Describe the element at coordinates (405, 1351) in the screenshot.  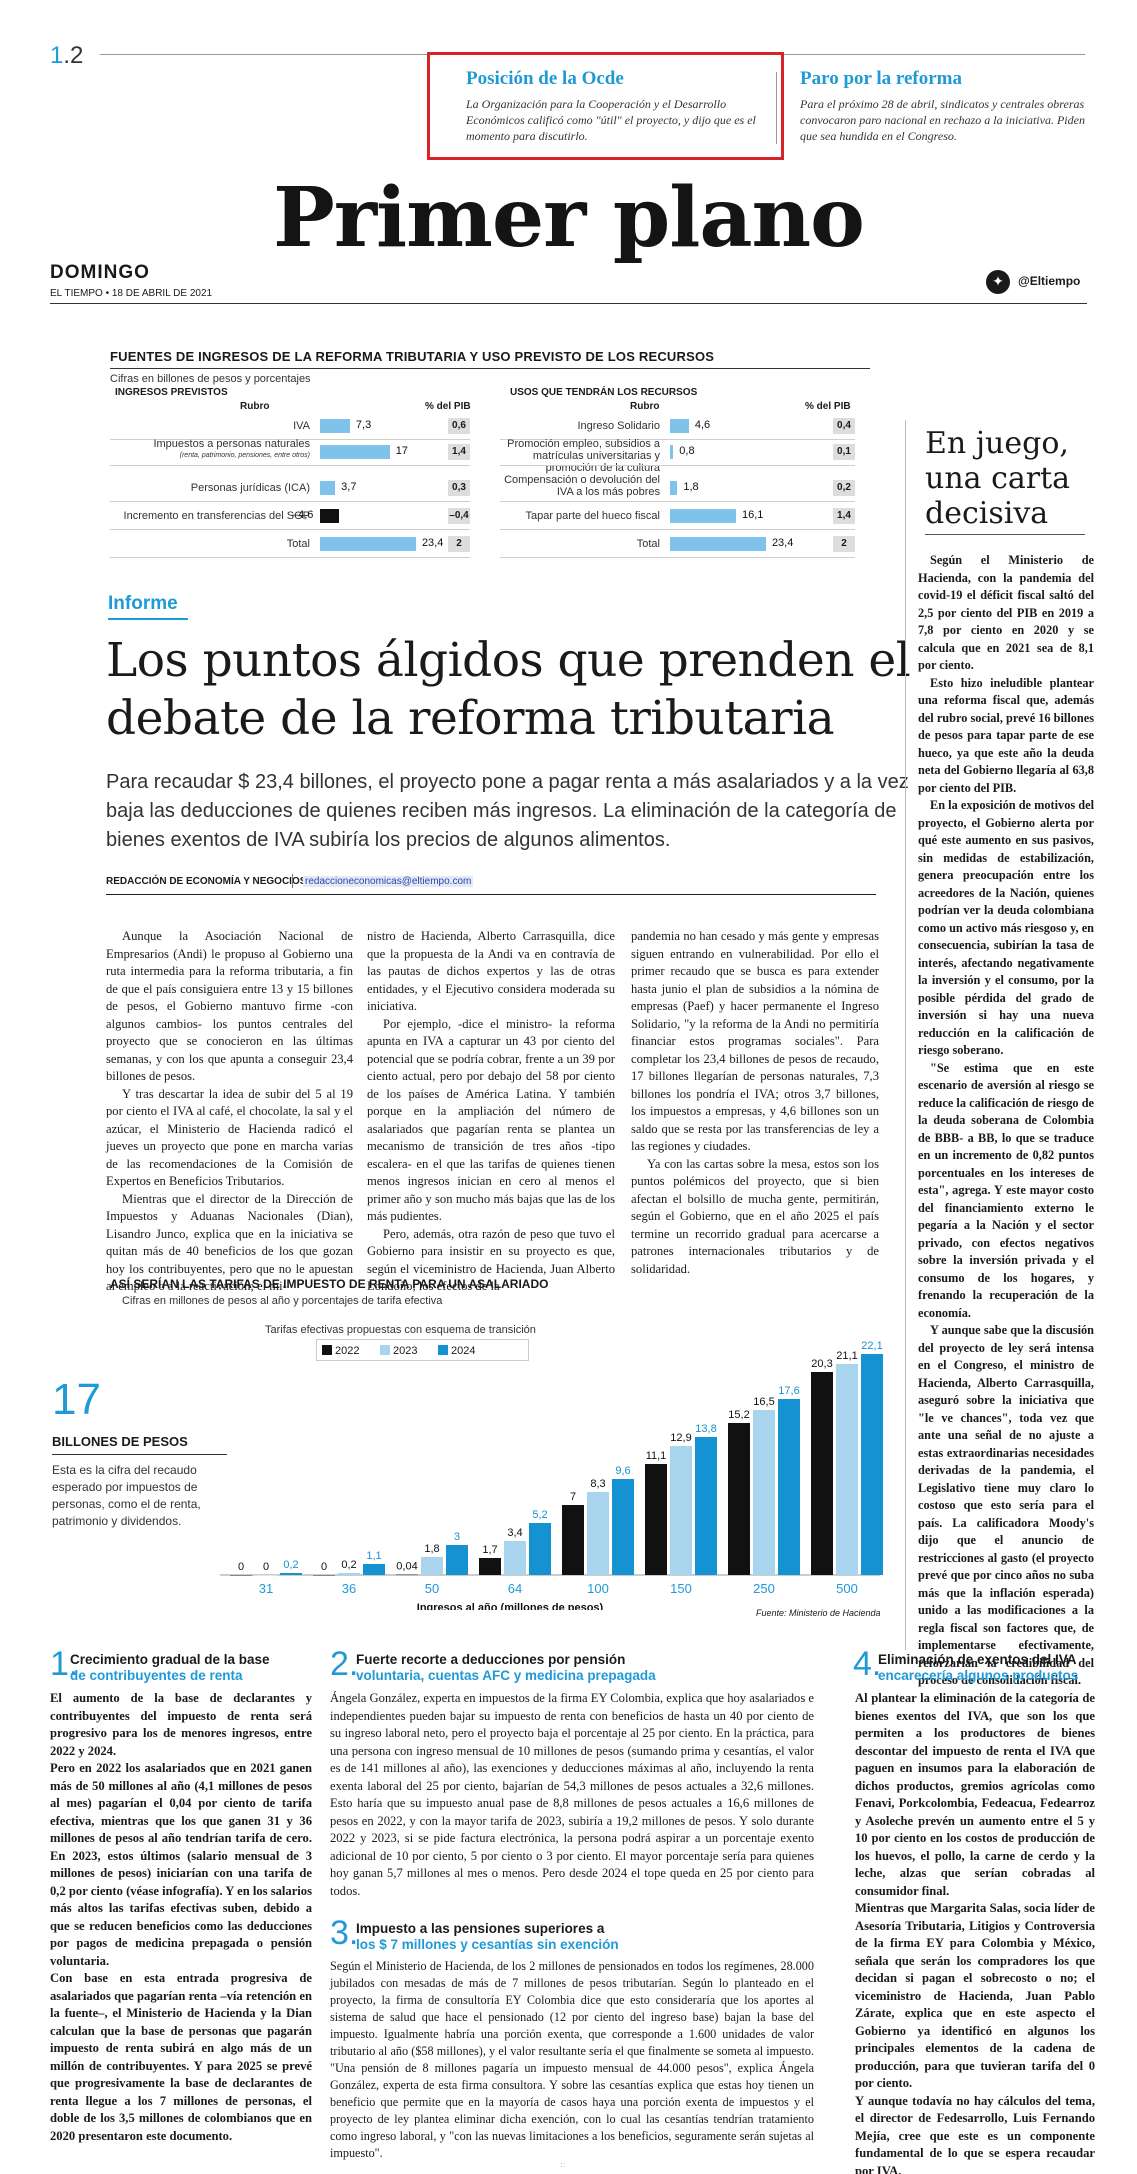
I see `legend-label: 2023` at that location.